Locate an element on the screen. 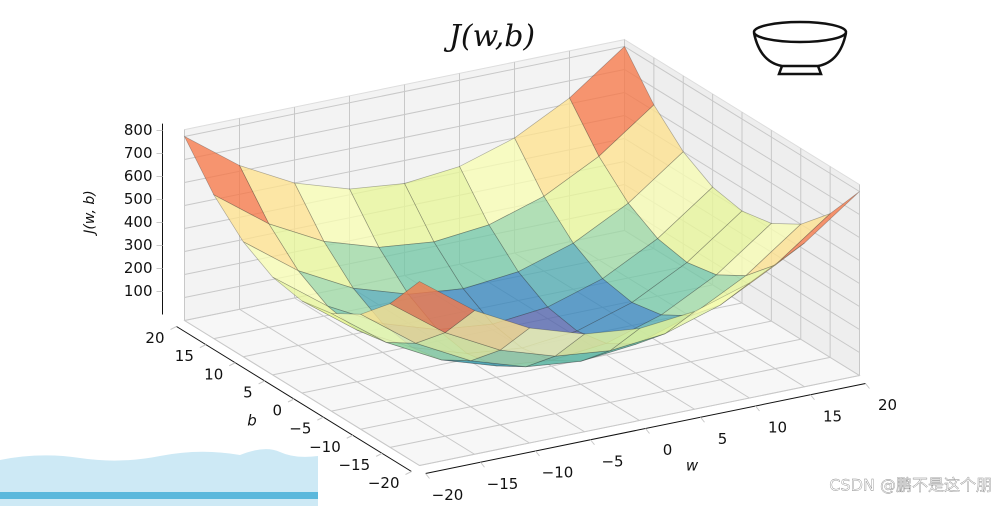  x-tick-label: 10 is located at coordinates (777, 428).